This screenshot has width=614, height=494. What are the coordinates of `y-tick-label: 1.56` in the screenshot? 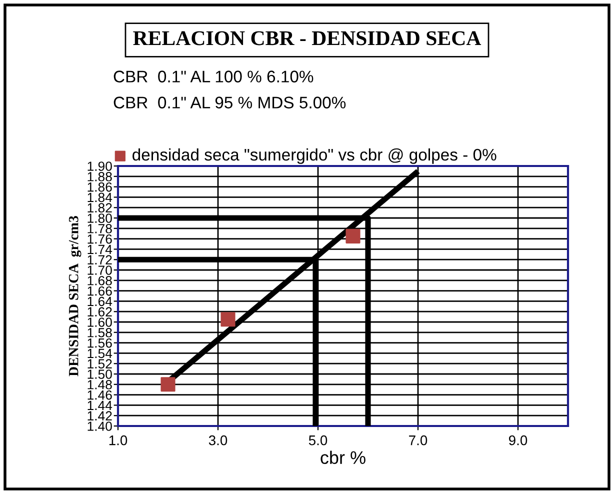 It's located at (100, 343).